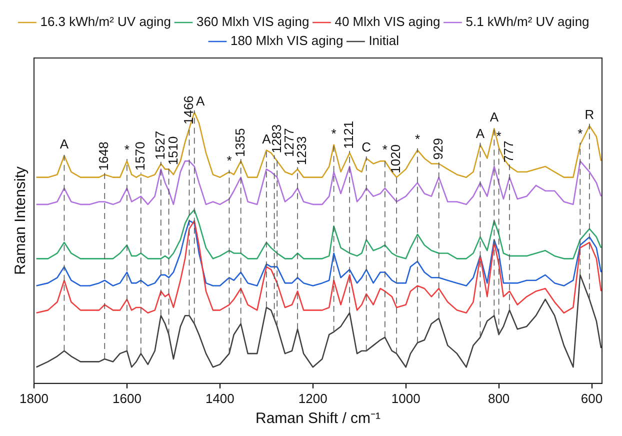 The height and width of the screenshot is (436, 622). Describe the element at coordinates (289, 143) in the screenshot. I see `ref-line-label: 1277` at that location.